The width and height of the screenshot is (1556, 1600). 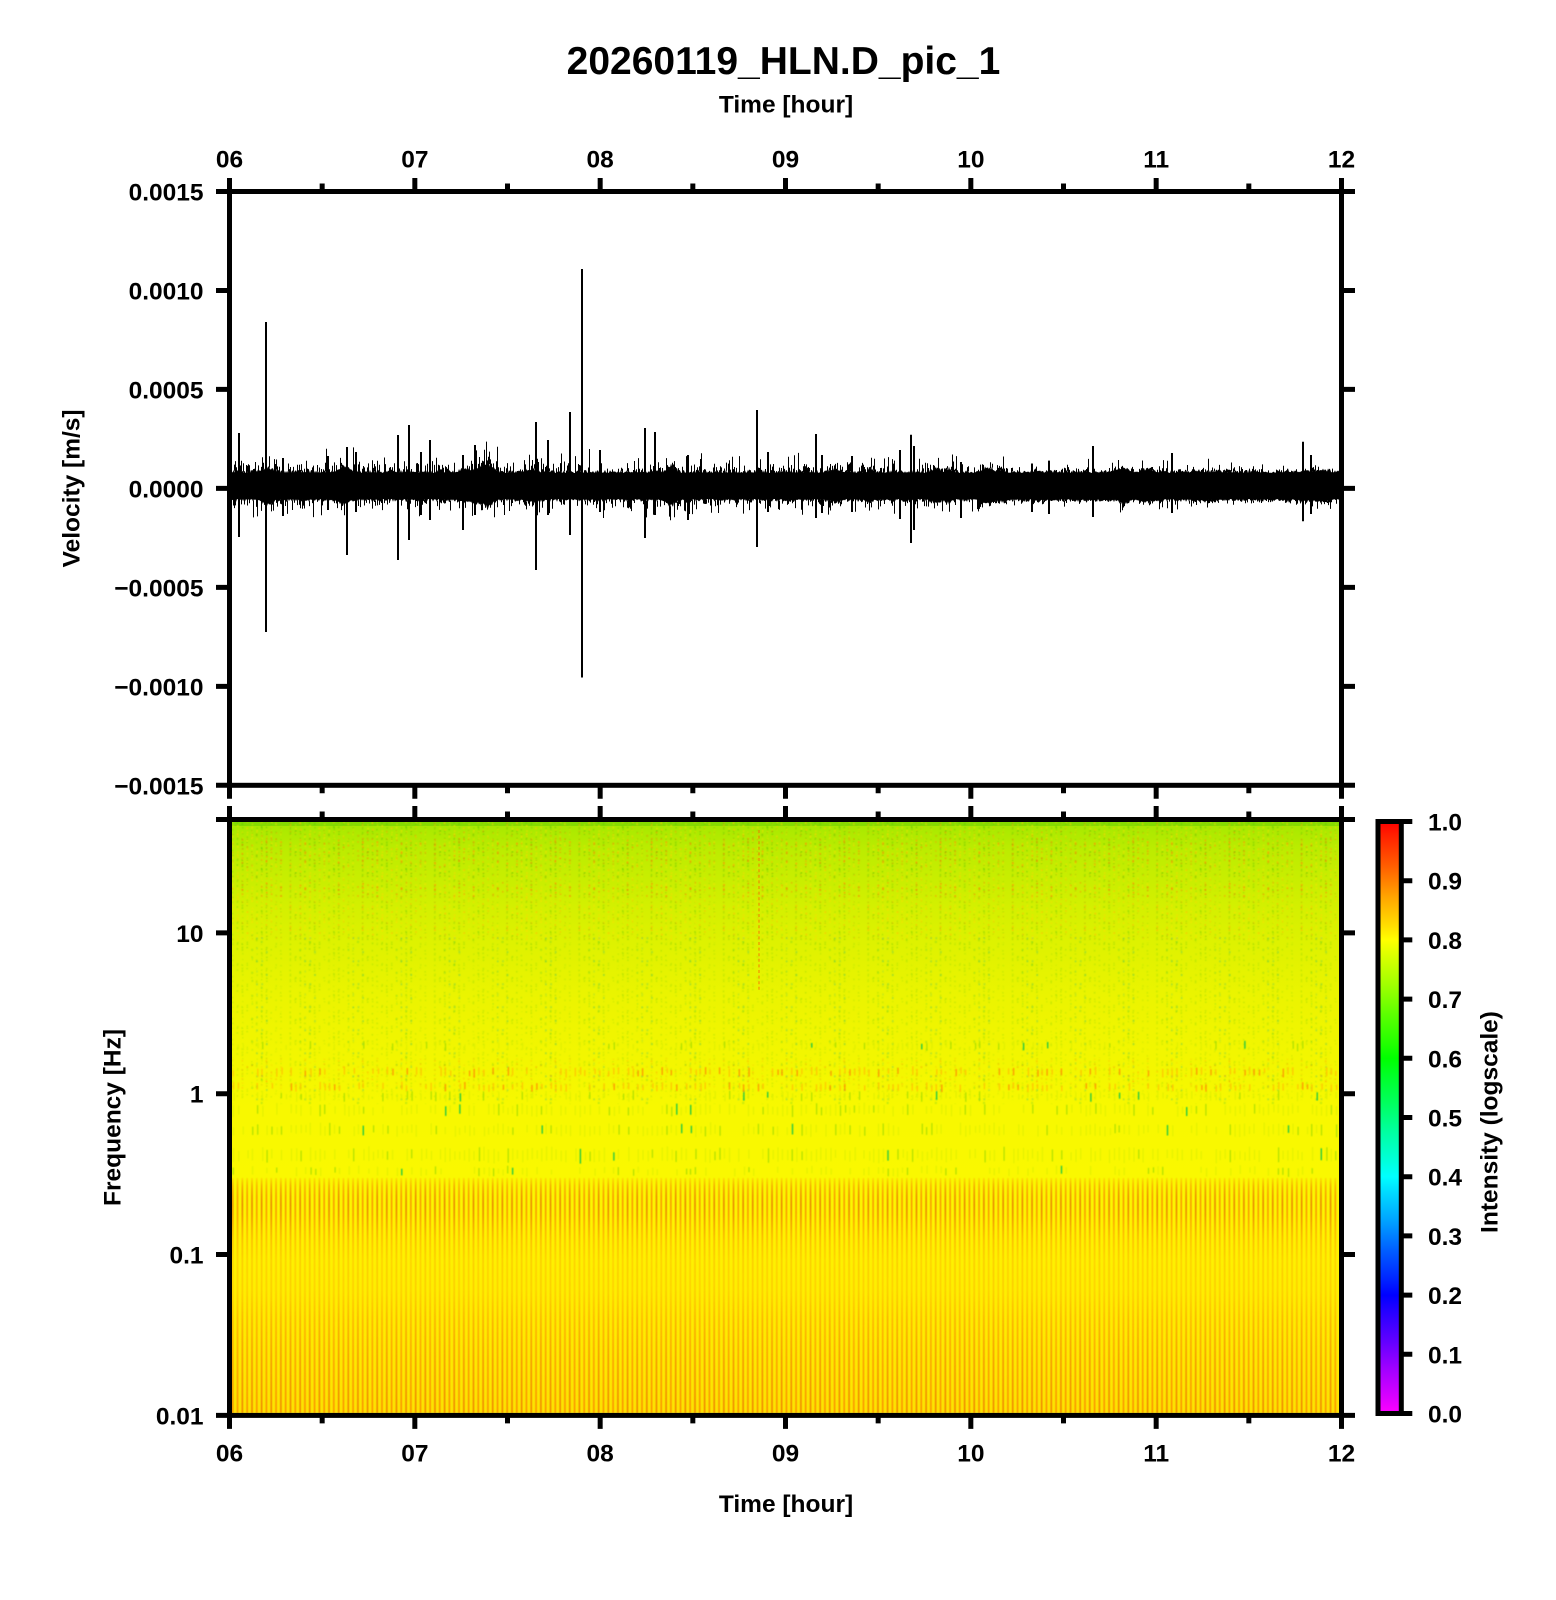 I want to click on svg-text: 0.2, so click(x=1445, y=1296).